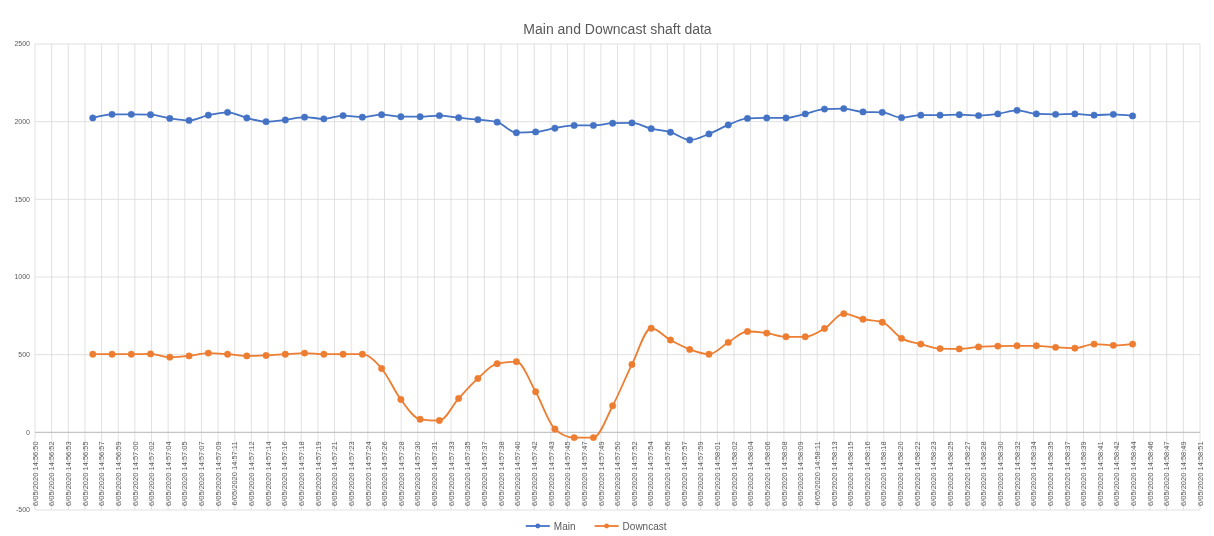 This screenshot has width=1214, height=536. What do you see at coordinates (564, 526) in the screenshot?
I see `legend-label: Main` at bounding box center [564, 526].